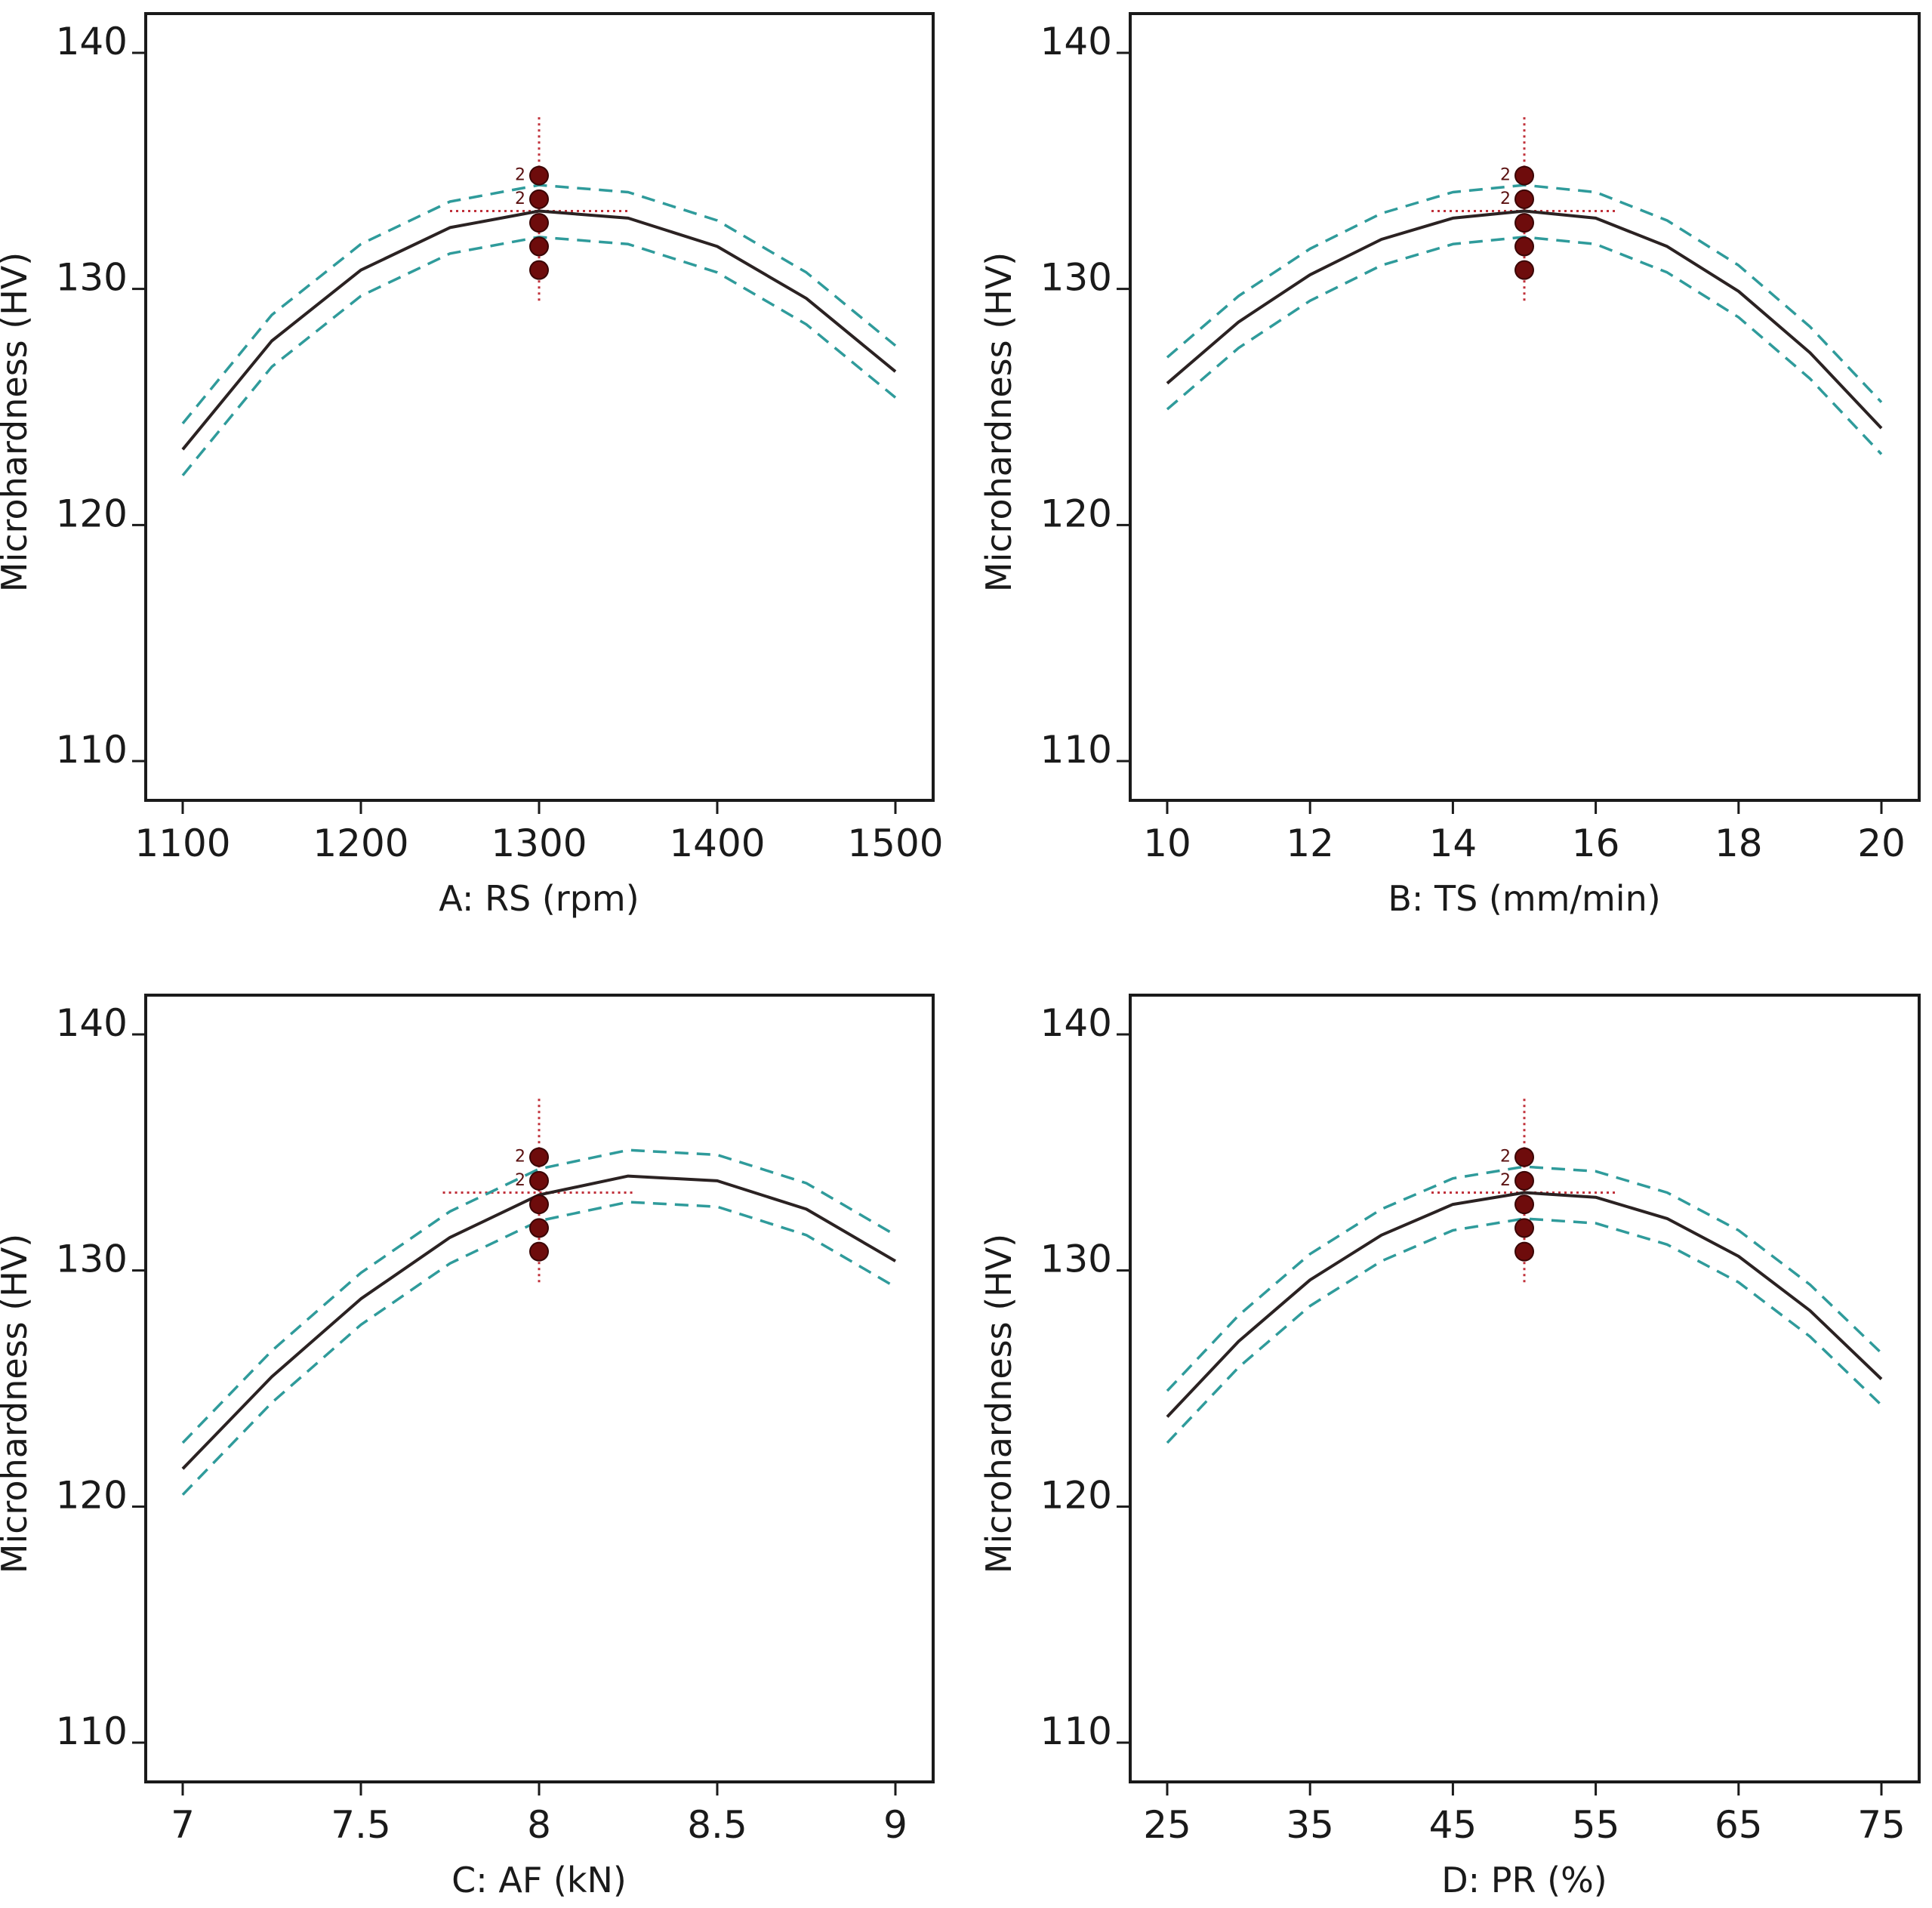 This screenshot has width=1932, height=1908. Describe the element at coordinates (1881, 1825) in the screenshot. I see `x-tick-label: 75` at that location.